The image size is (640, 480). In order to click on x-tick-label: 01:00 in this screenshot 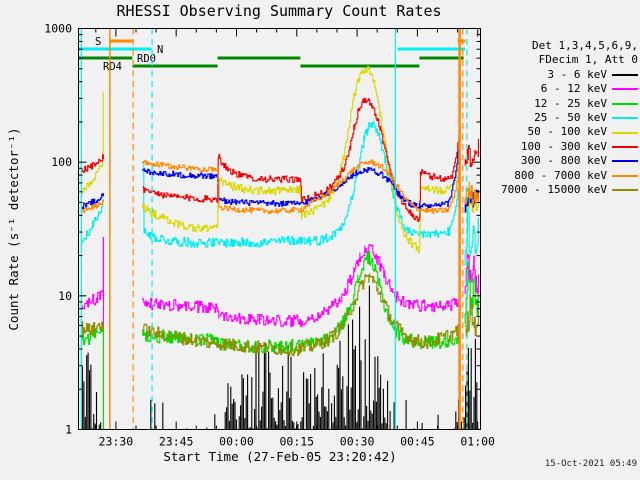, I will do `click(477, 442)`.